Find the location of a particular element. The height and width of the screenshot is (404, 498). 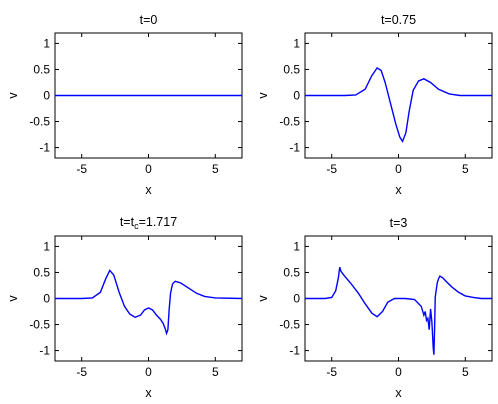

panel-title: t=3 is located at coordinates (399, 223).